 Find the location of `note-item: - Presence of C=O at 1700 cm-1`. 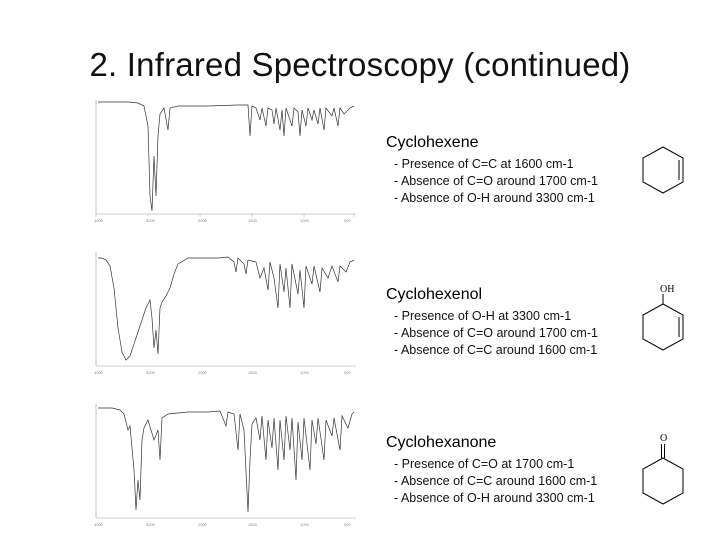

note-item: - Presence of C=O at 1700 cm-1 is located at coordinates (484, 464).